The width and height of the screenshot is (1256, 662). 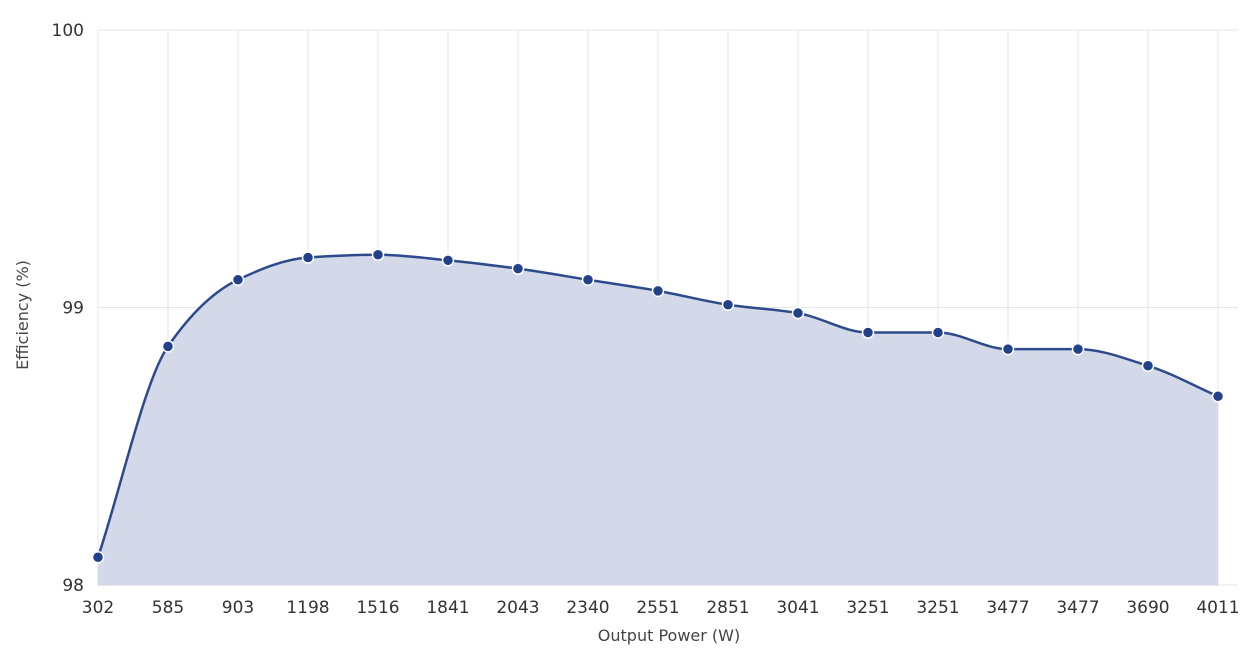 I want to click on y-tick-label: 100, so click(x=68, y=31).